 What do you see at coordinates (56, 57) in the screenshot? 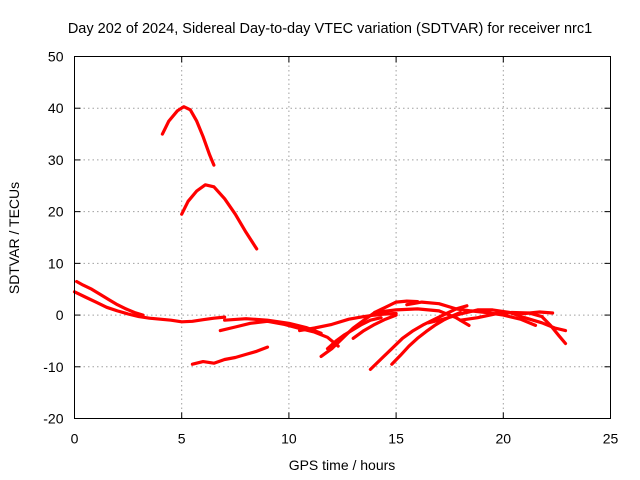
I see `y-tick-label: 50` at bounding box center [56, 57].